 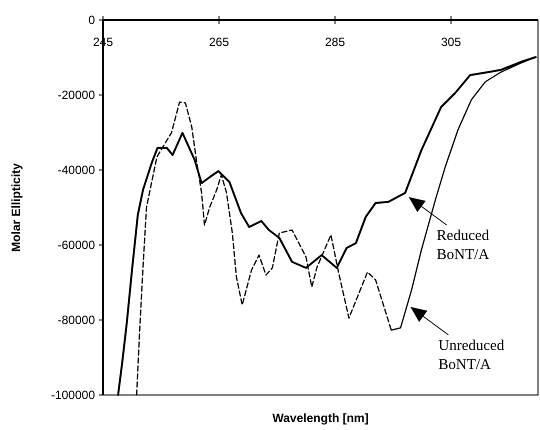 I want to click on x-tick-label: 305, so click(x=451, y=42).